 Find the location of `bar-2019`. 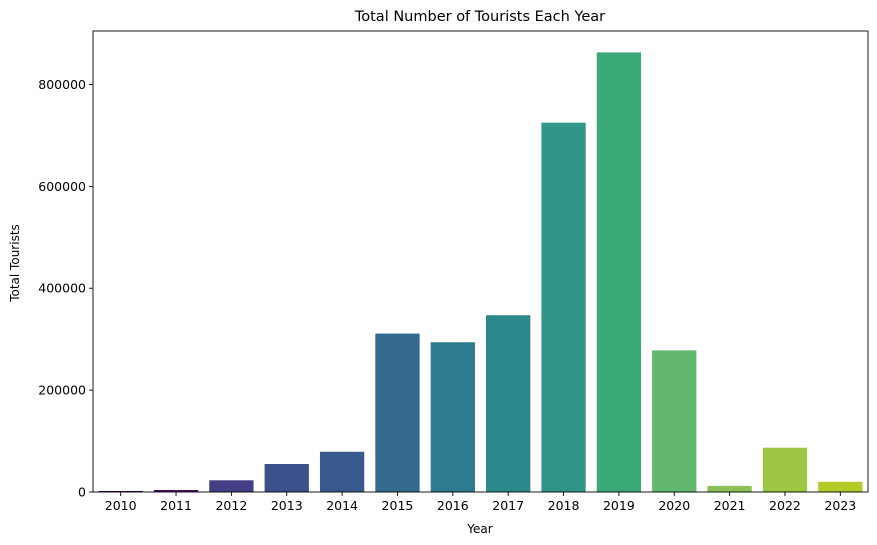

bar-2019 is located at coordinates (619, 272).